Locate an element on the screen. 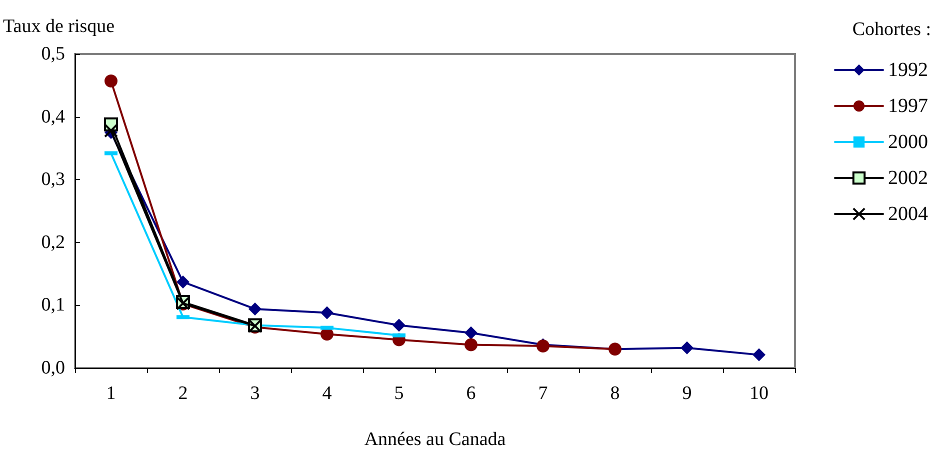 The image size is (939, 461). y-axis-title: Taux de risque is located at coordinates (59, 26).